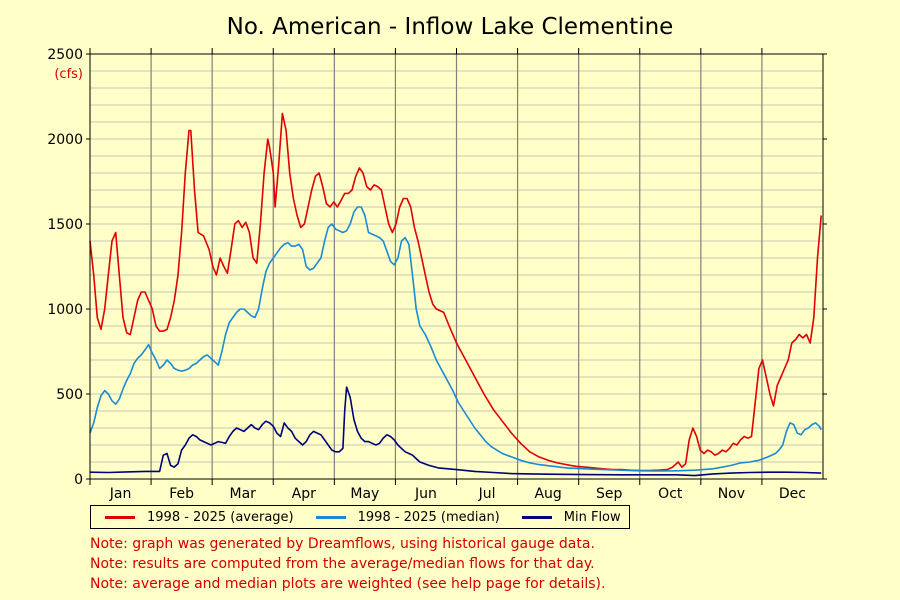  I want to click on y-tick-label: 500, so click(69, 395).